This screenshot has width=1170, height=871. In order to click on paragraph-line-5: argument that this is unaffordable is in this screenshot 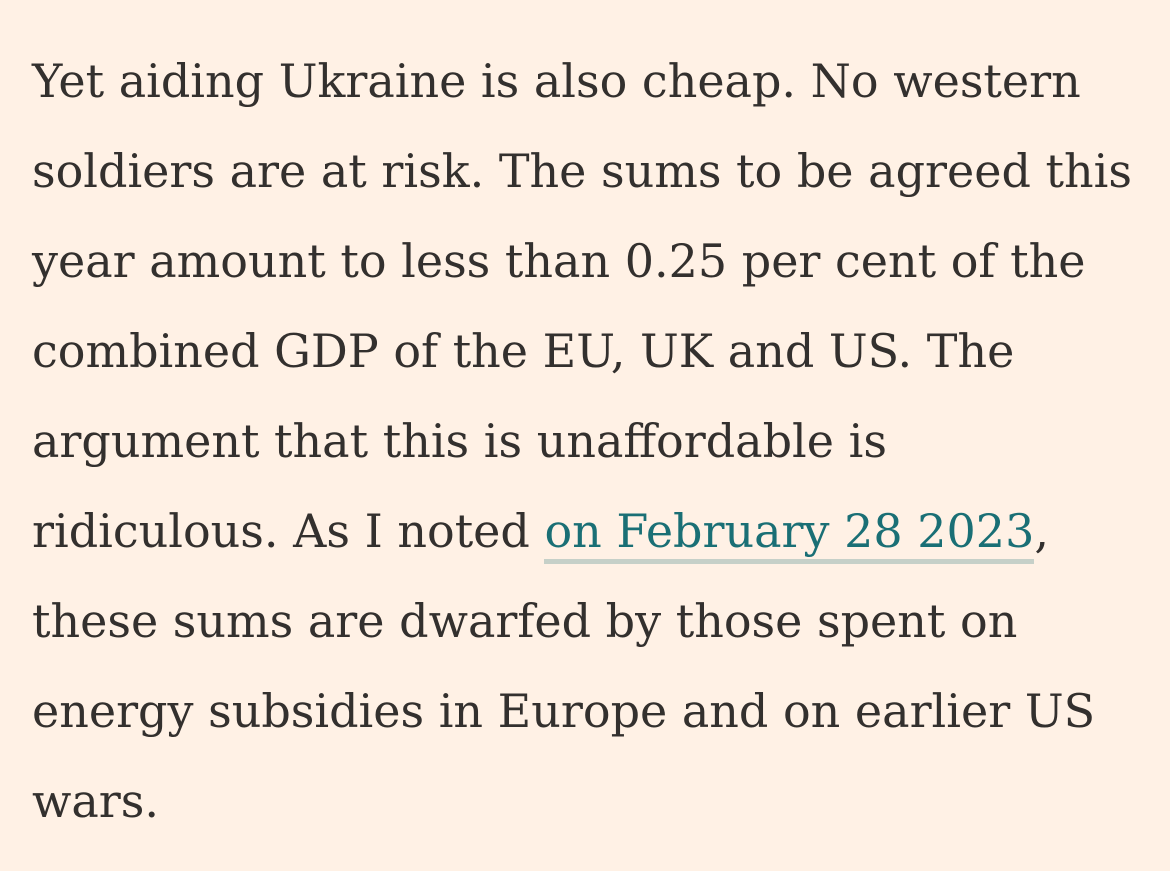, I will do `click(459, 441)`.